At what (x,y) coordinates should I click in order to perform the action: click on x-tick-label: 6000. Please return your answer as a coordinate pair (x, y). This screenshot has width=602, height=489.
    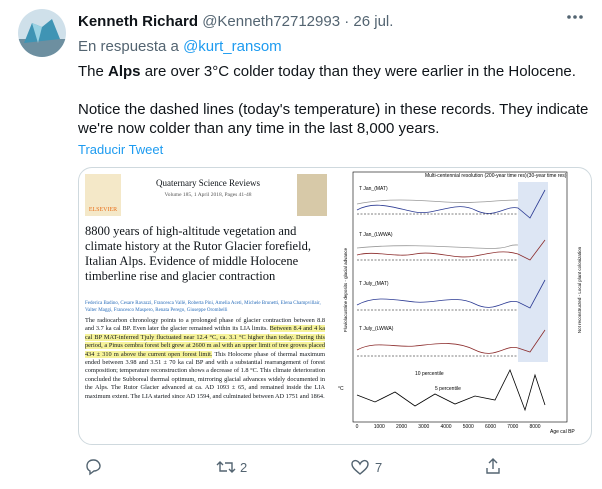
    Looking at the image, I should click on (490, 427).